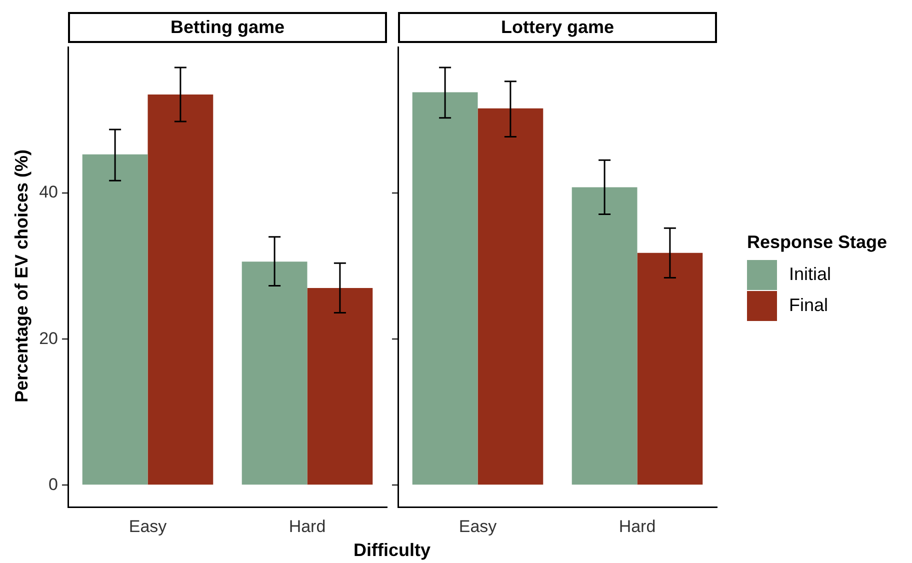 This screenshot has width=912, height=563. What do you see at coordinates (53, 484) in the screenshot?
I see `y-tick-label: 0` at bounding box center [53, 484].